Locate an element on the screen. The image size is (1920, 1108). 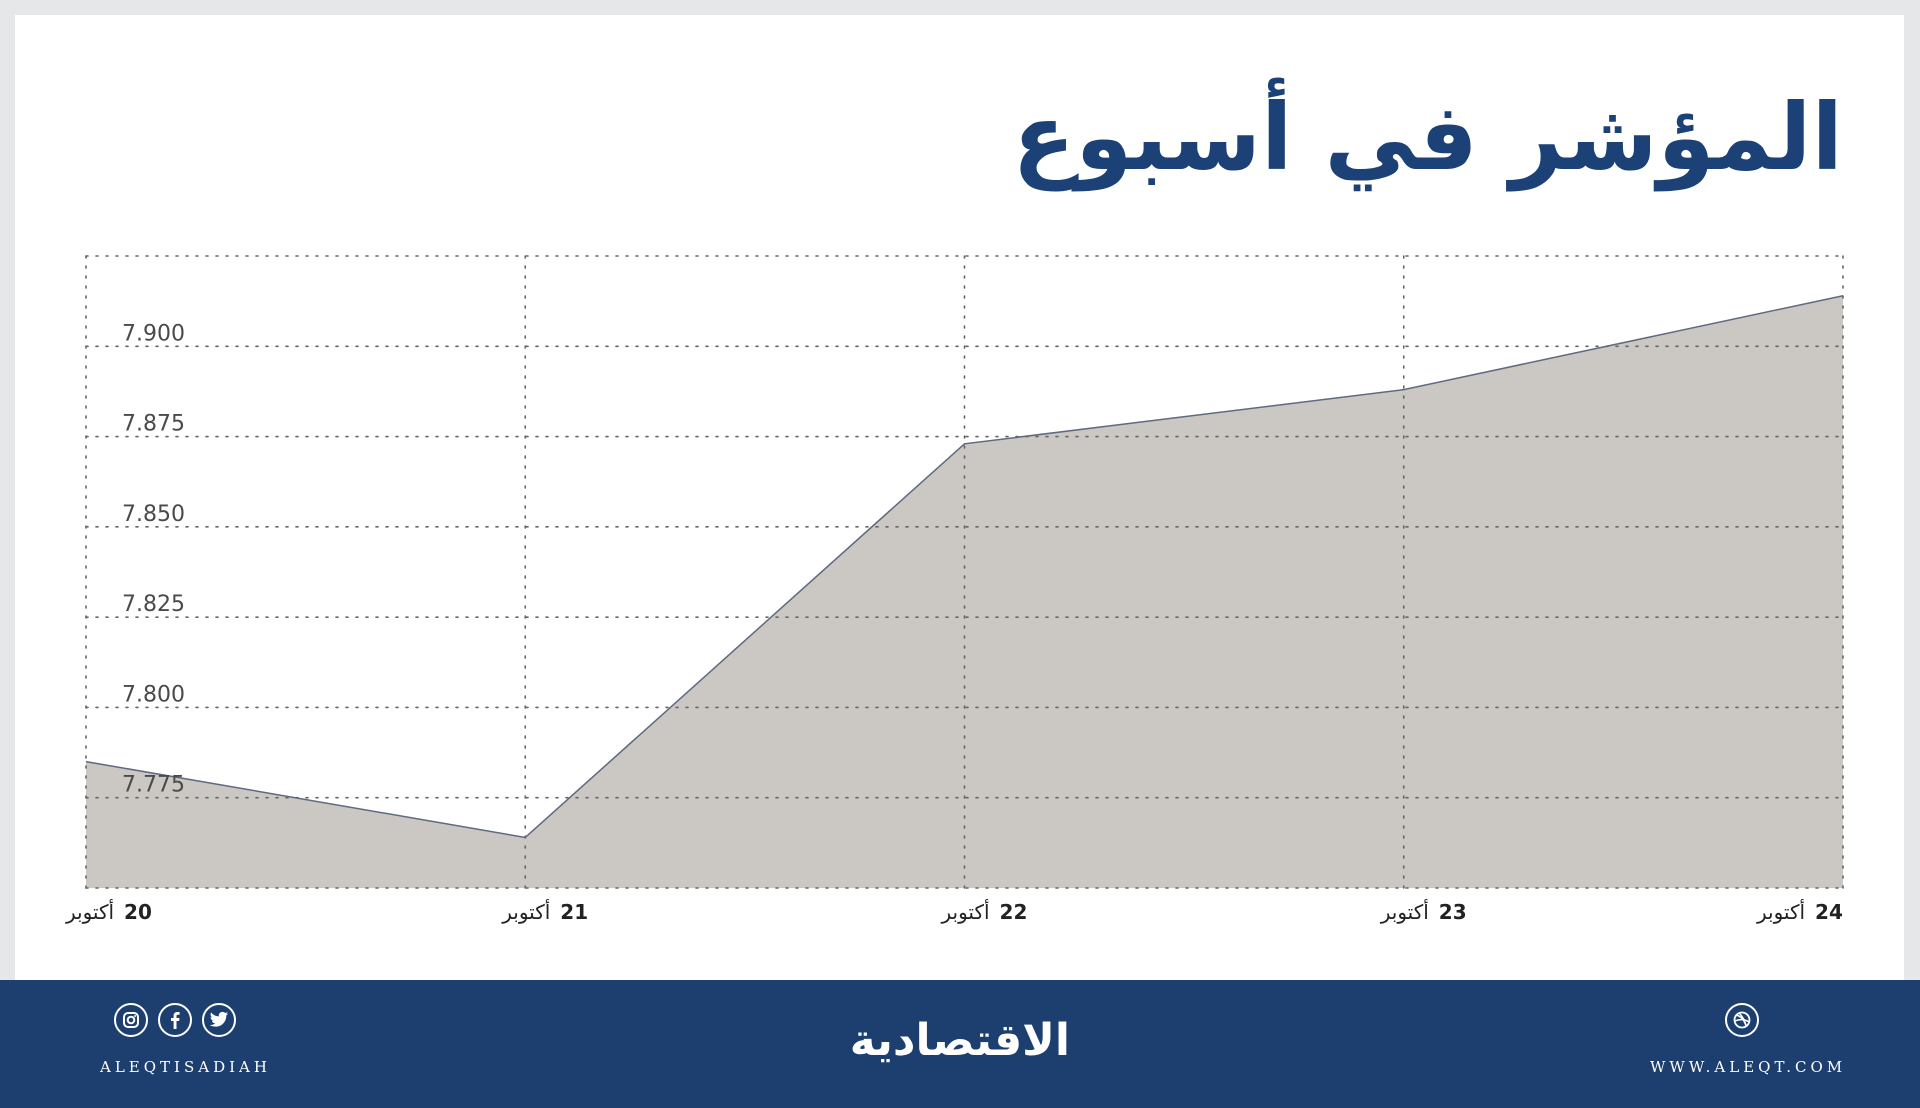
x-tick-label: 22 أكتوبر is located at coordinates (985, 912).